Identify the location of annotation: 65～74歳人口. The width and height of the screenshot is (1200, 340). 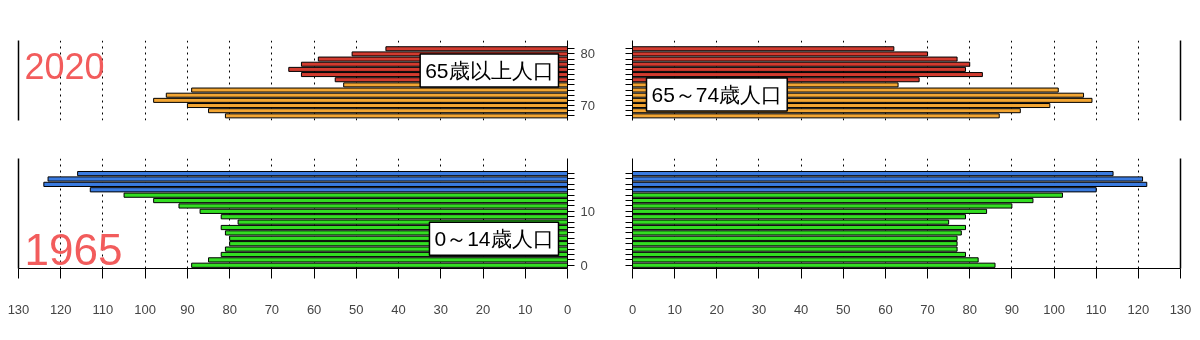
(717, 94).